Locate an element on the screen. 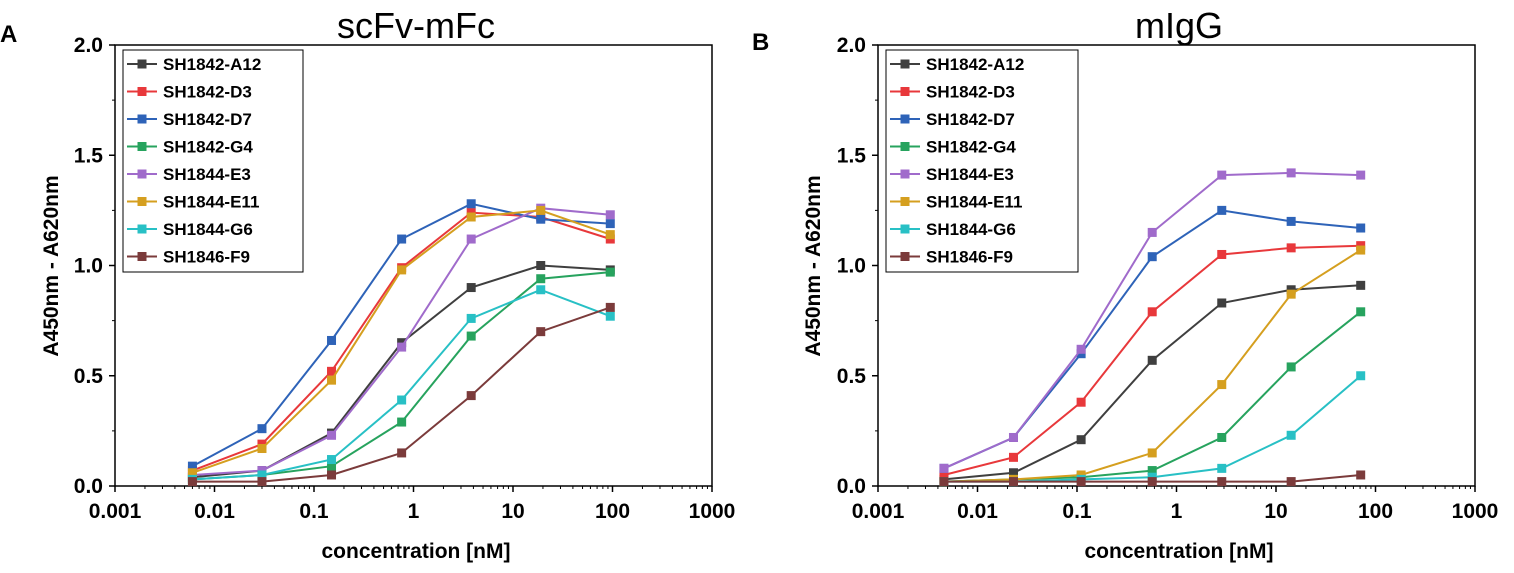 The width and height of the screenshot is (1514, 573). legend-label: SH1844-E3 is located at coordinates (970, 174).